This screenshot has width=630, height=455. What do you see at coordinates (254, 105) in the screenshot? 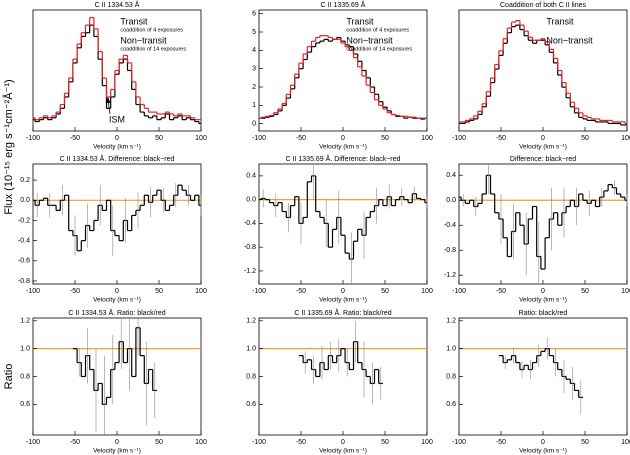
I see `y-tick-label: 1` at bounding box center [254, 105].